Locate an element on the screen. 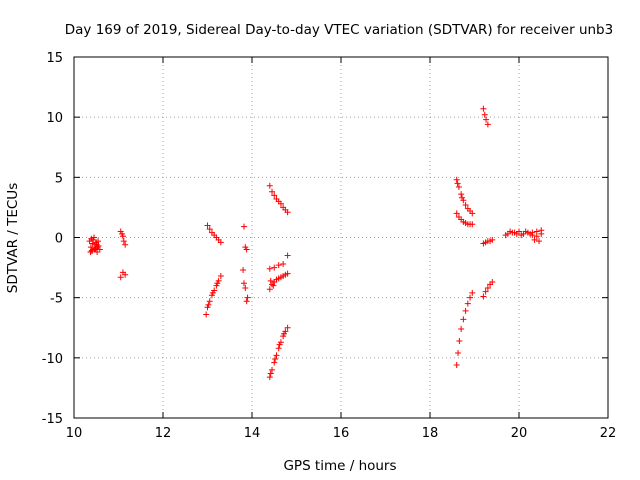  series-sat-n is located at coordinates (464, 329).